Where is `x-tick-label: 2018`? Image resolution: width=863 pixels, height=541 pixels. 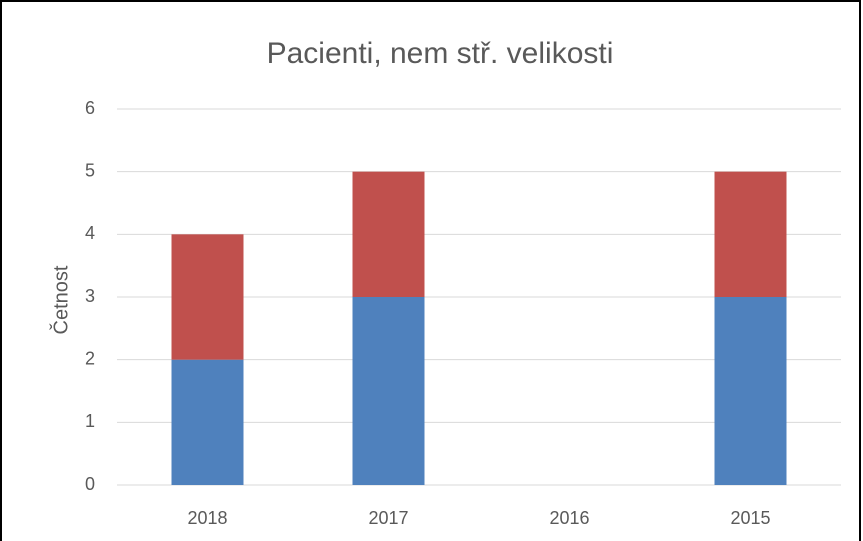 x-tick-label: 2018 is located at coordinates (207, 518).